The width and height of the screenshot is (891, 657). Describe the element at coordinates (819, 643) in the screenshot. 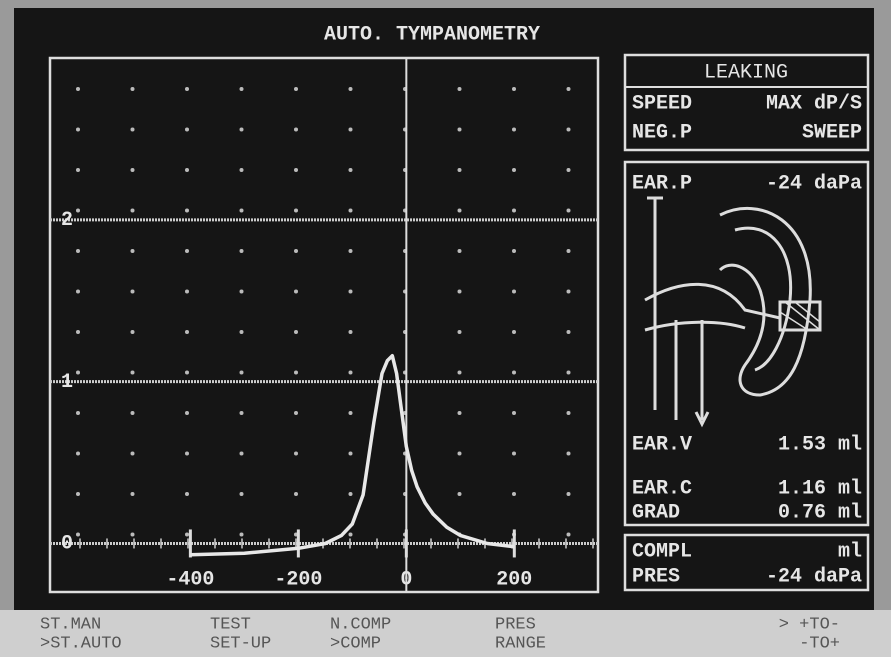

I see `menu-item: -TO+` at that location.